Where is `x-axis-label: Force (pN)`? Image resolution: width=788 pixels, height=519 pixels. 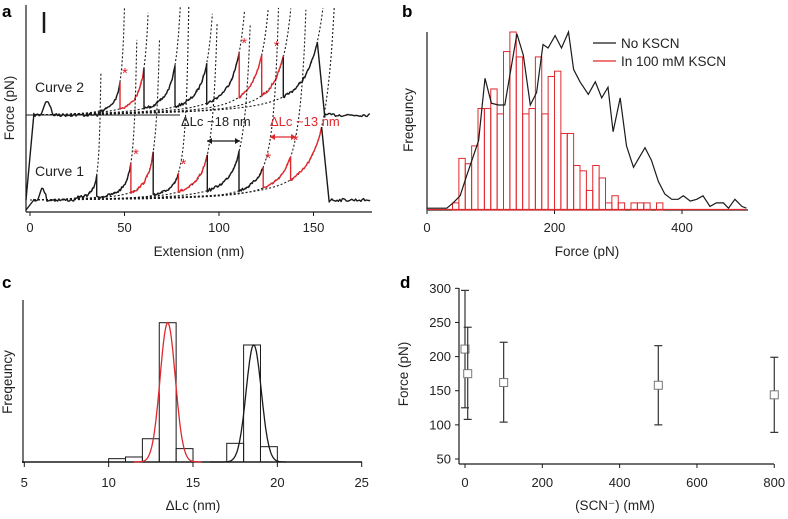 x-axis-label: Force (pN) is located at coordinates (587, 251).